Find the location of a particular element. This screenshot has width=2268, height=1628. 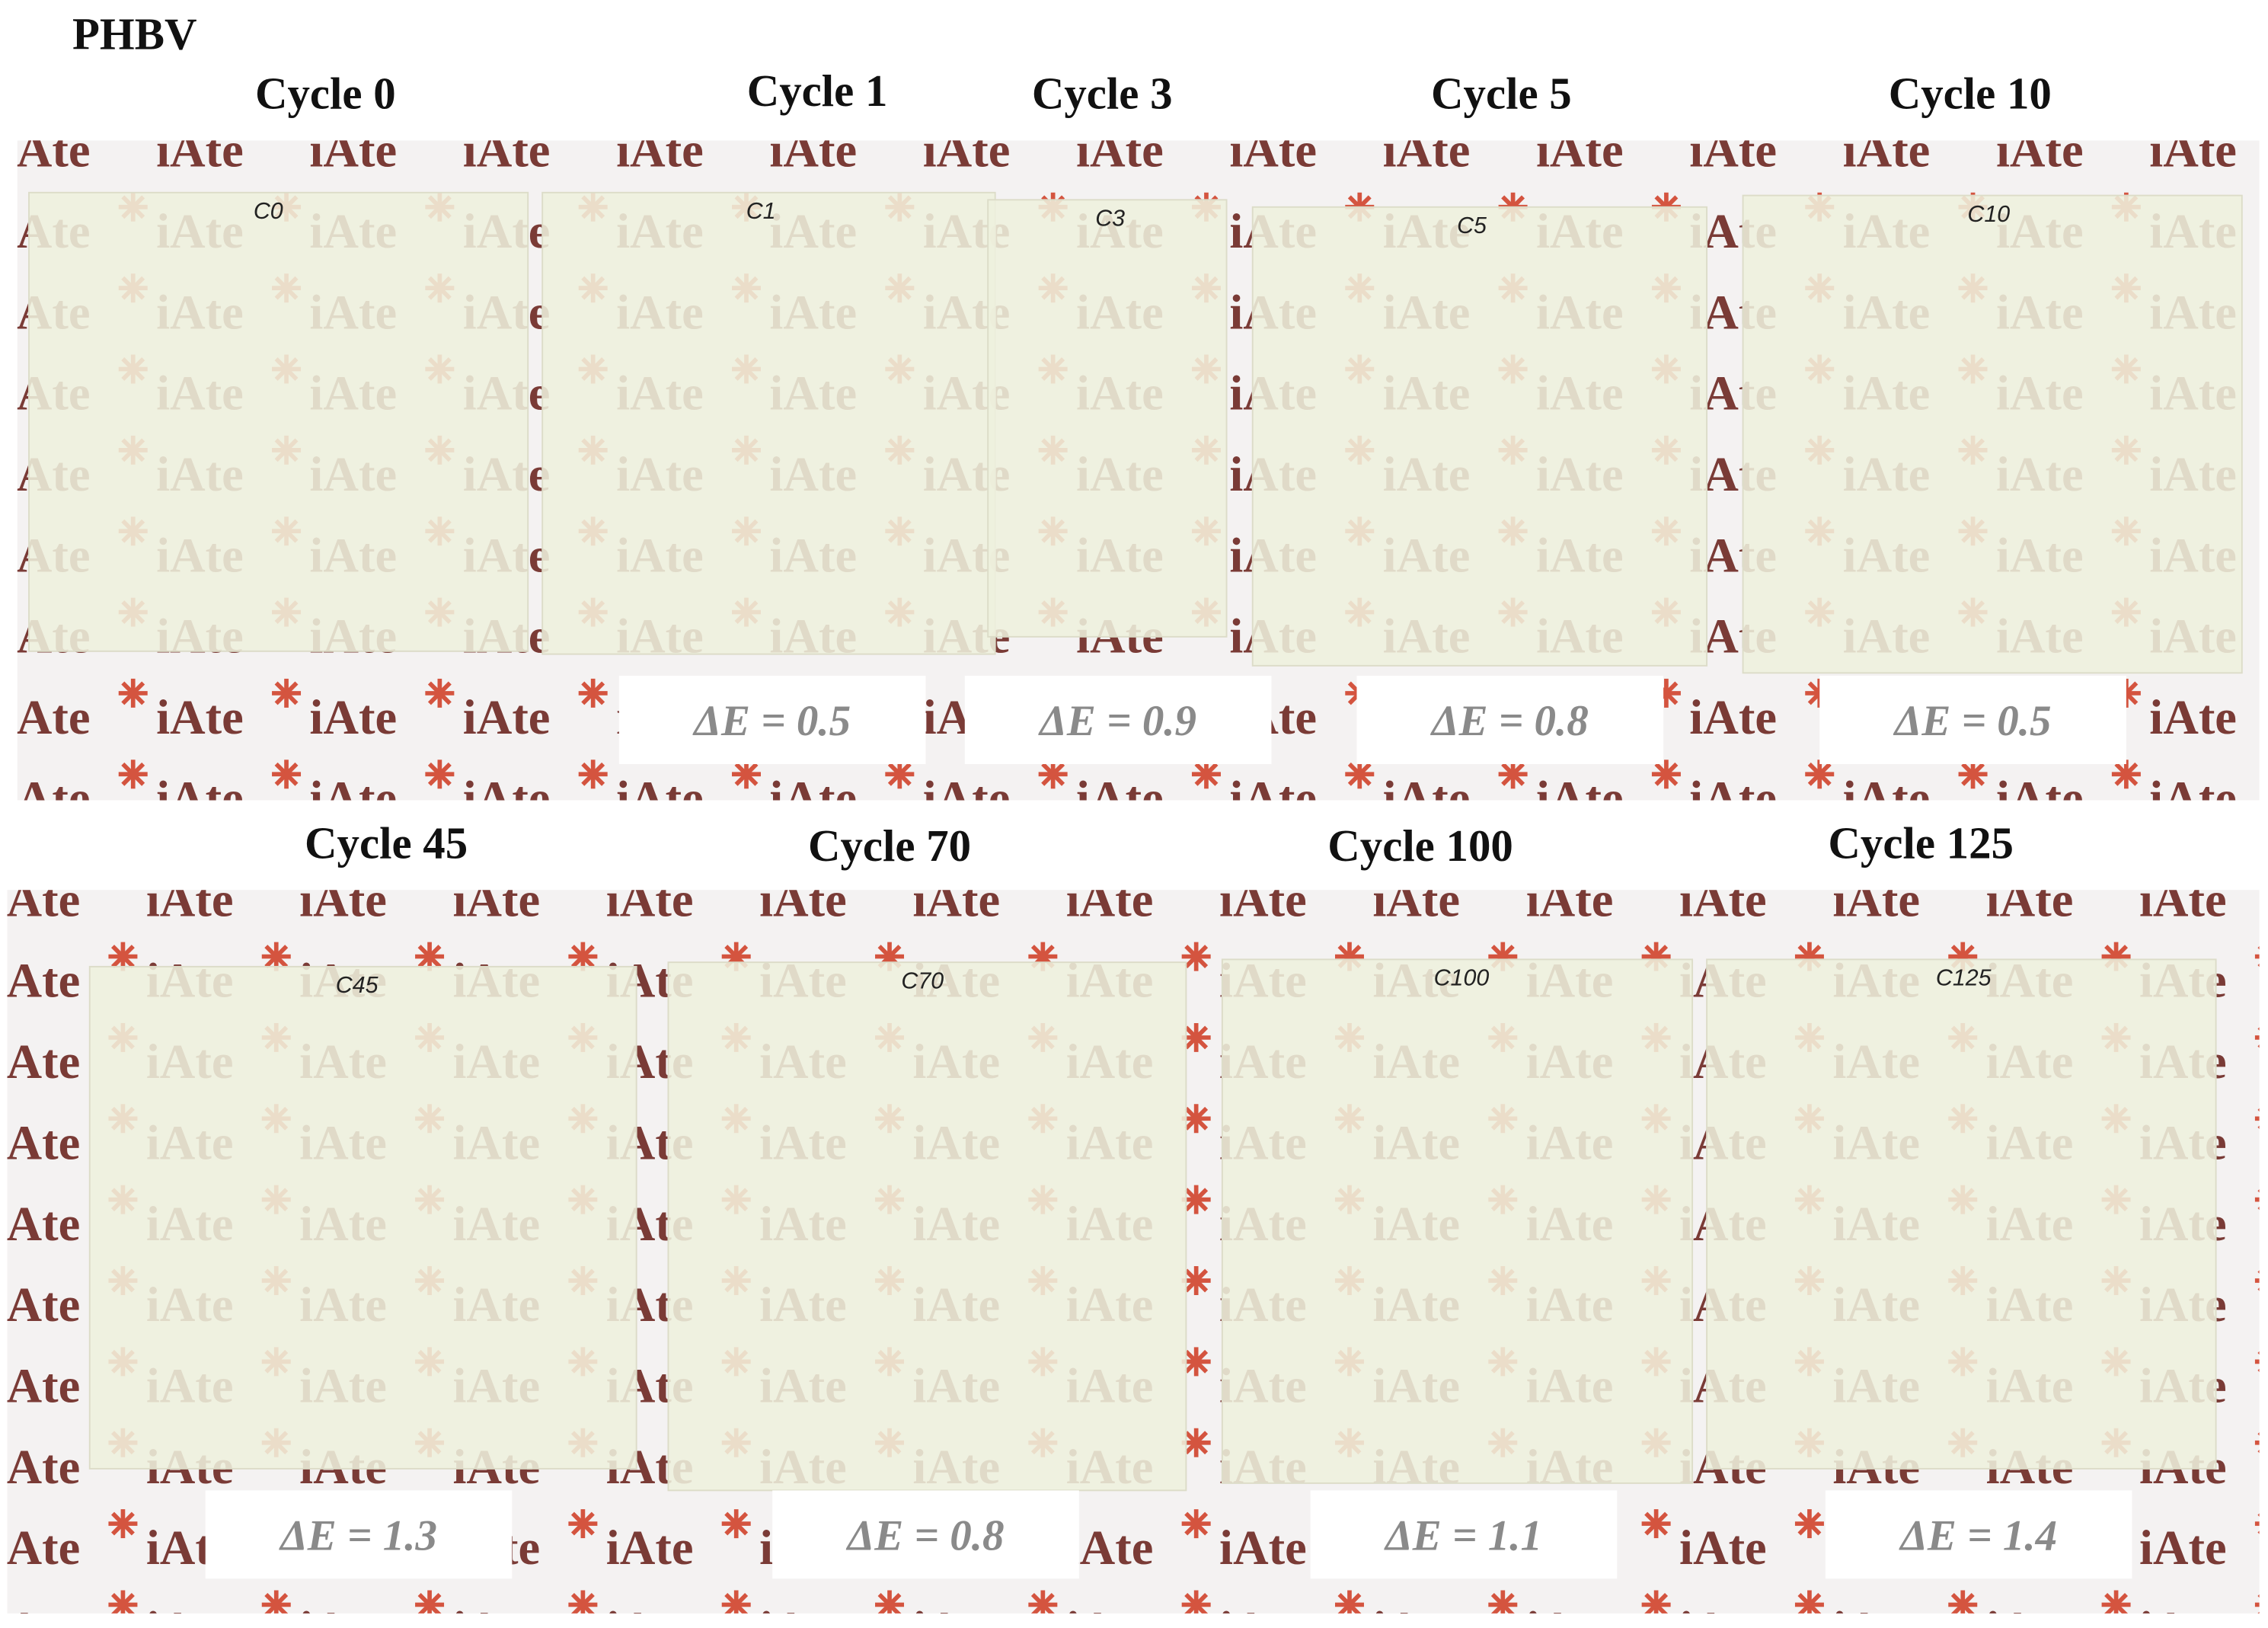

sample-mark: C0 is located at coordinates (268, 211).